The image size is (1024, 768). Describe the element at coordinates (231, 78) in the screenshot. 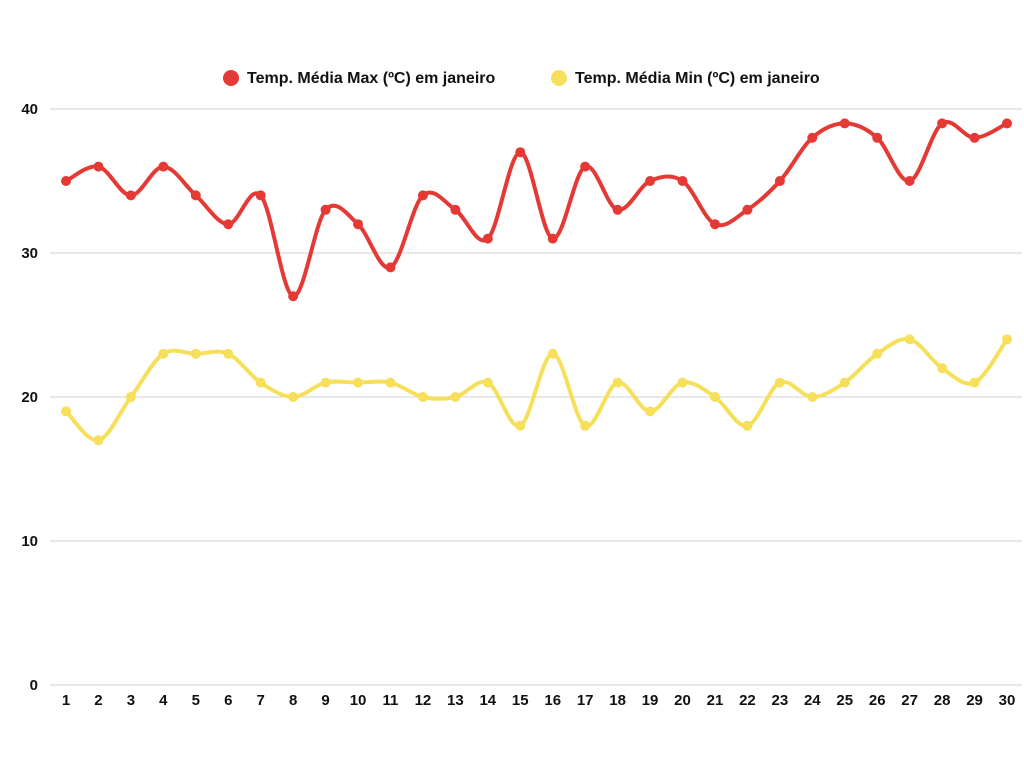

I see `legend-marker-max` at that location.